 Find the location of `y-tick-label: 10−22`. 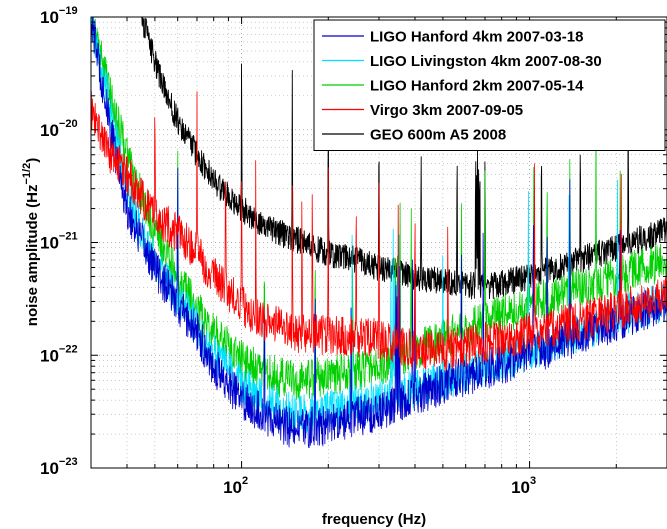

y-tick-label: 10−22 is located at coordinates (59, 354).